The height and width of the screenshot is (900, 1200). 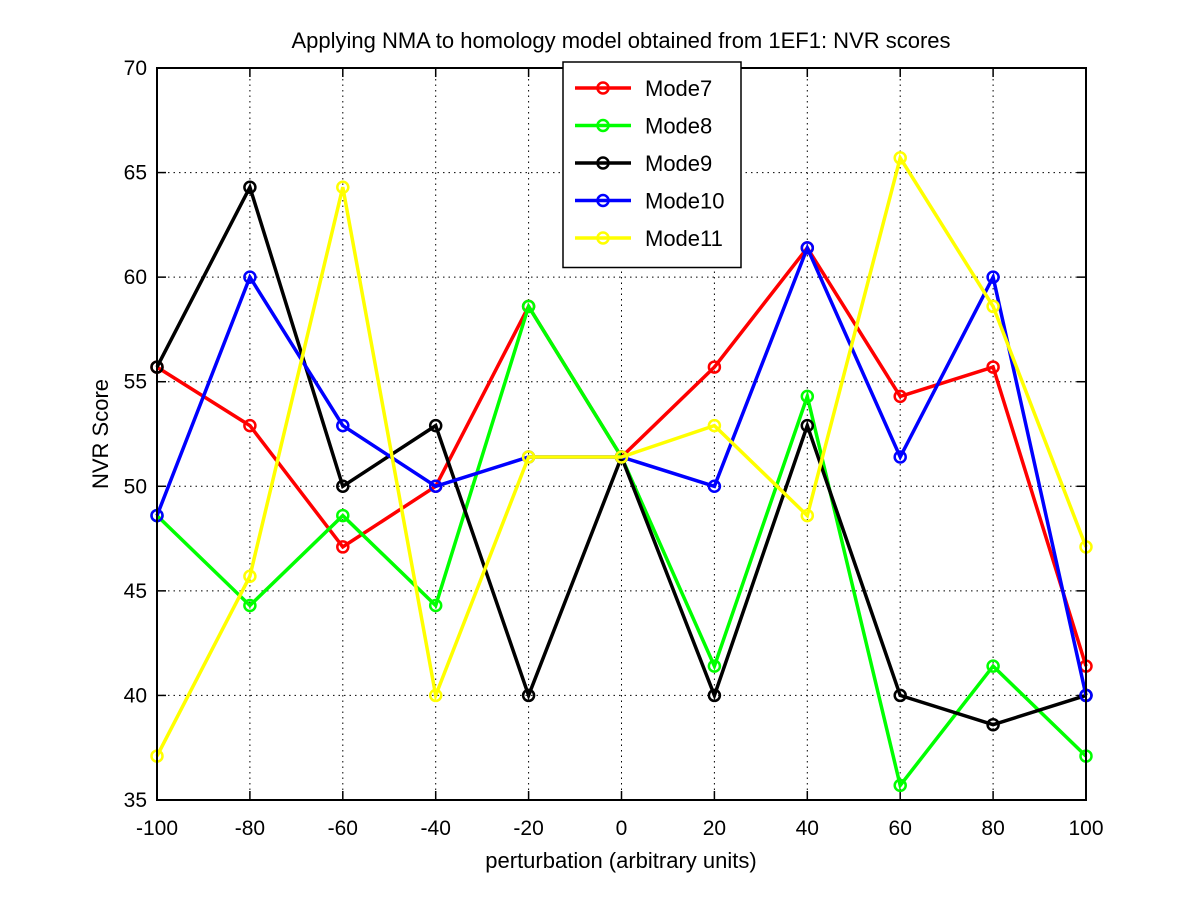 I want to click on x-axis-label: perturbation (arbitrary units), so click(x=620, y=860).